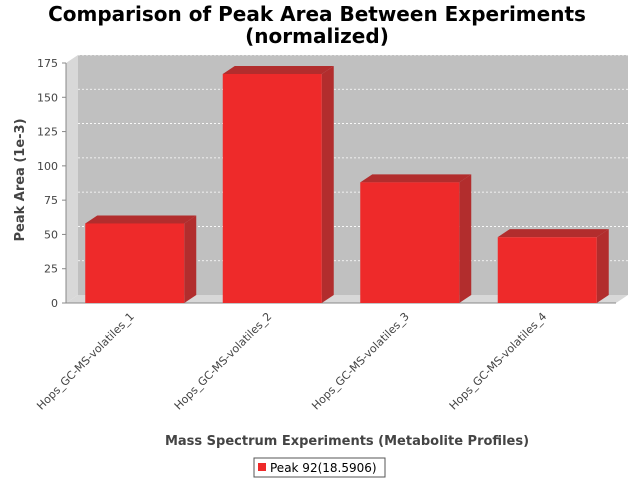  What do you see at coordinates (347, 299) in the screenshot?
I see `plot-floor` at bounding box center [347, 299].